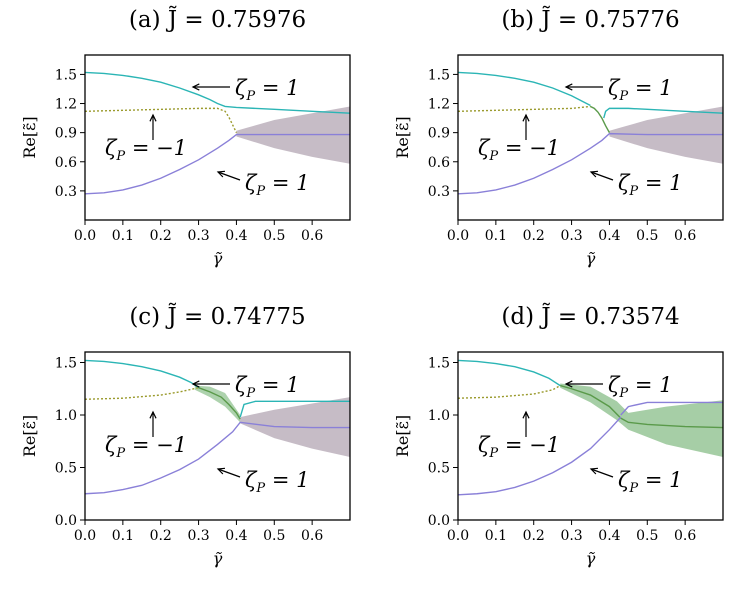 The height and width of the screenshot is (598, 747). I want to click on panel-title: (c) J̃ = 0.74775, so click(217, 317).